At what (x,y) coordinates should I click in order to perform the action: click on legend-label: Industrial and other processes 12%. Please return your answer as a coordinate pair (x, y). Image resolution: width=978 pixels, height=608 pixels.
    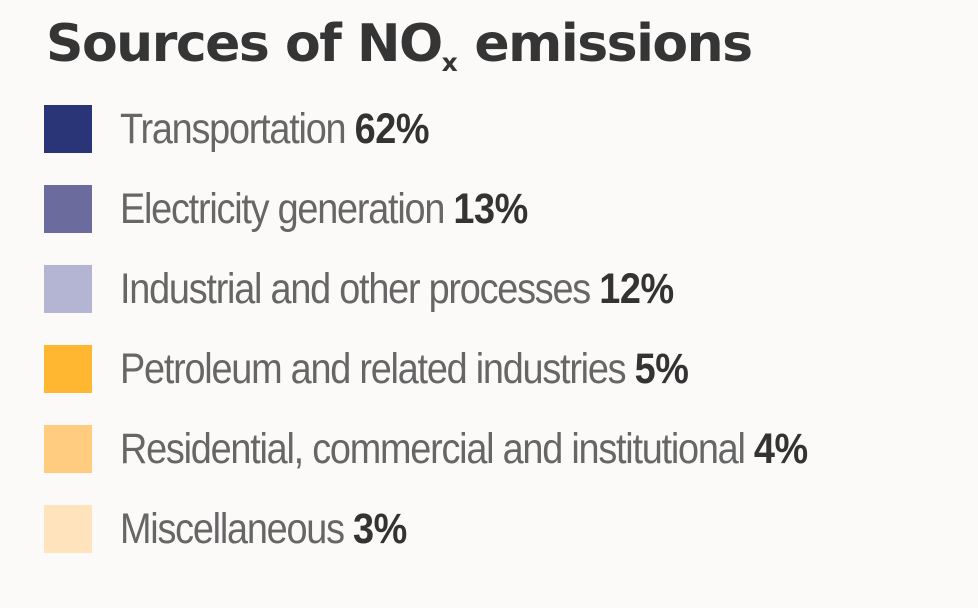
    Looking at the image, I should click on (397, 289).